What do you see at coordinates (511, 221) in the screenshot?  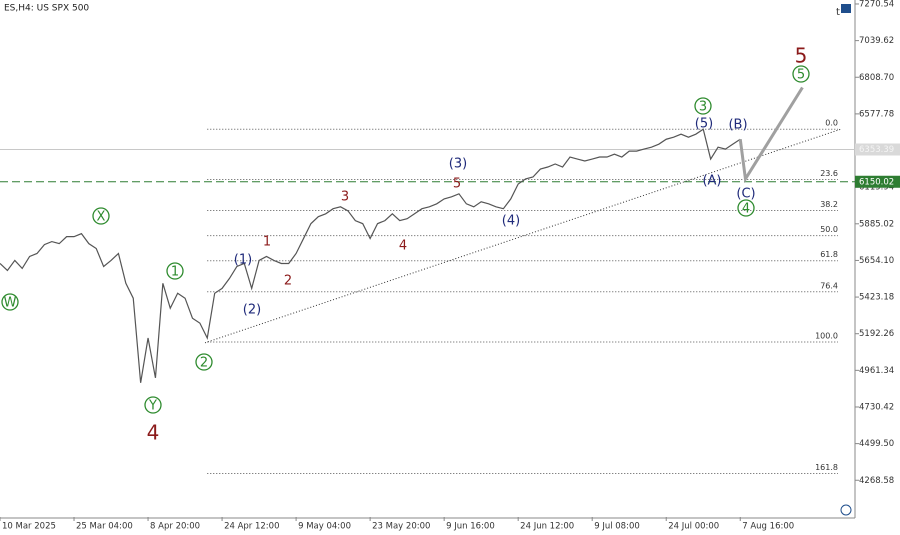 I see `wave-label: (4)` at bounding box center [511, 221].